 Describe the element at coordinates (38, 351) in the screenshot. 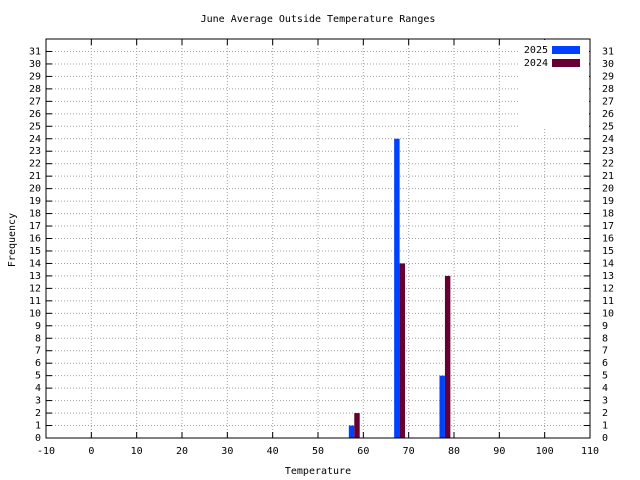

I see `y-tick-label: 7` at that location.